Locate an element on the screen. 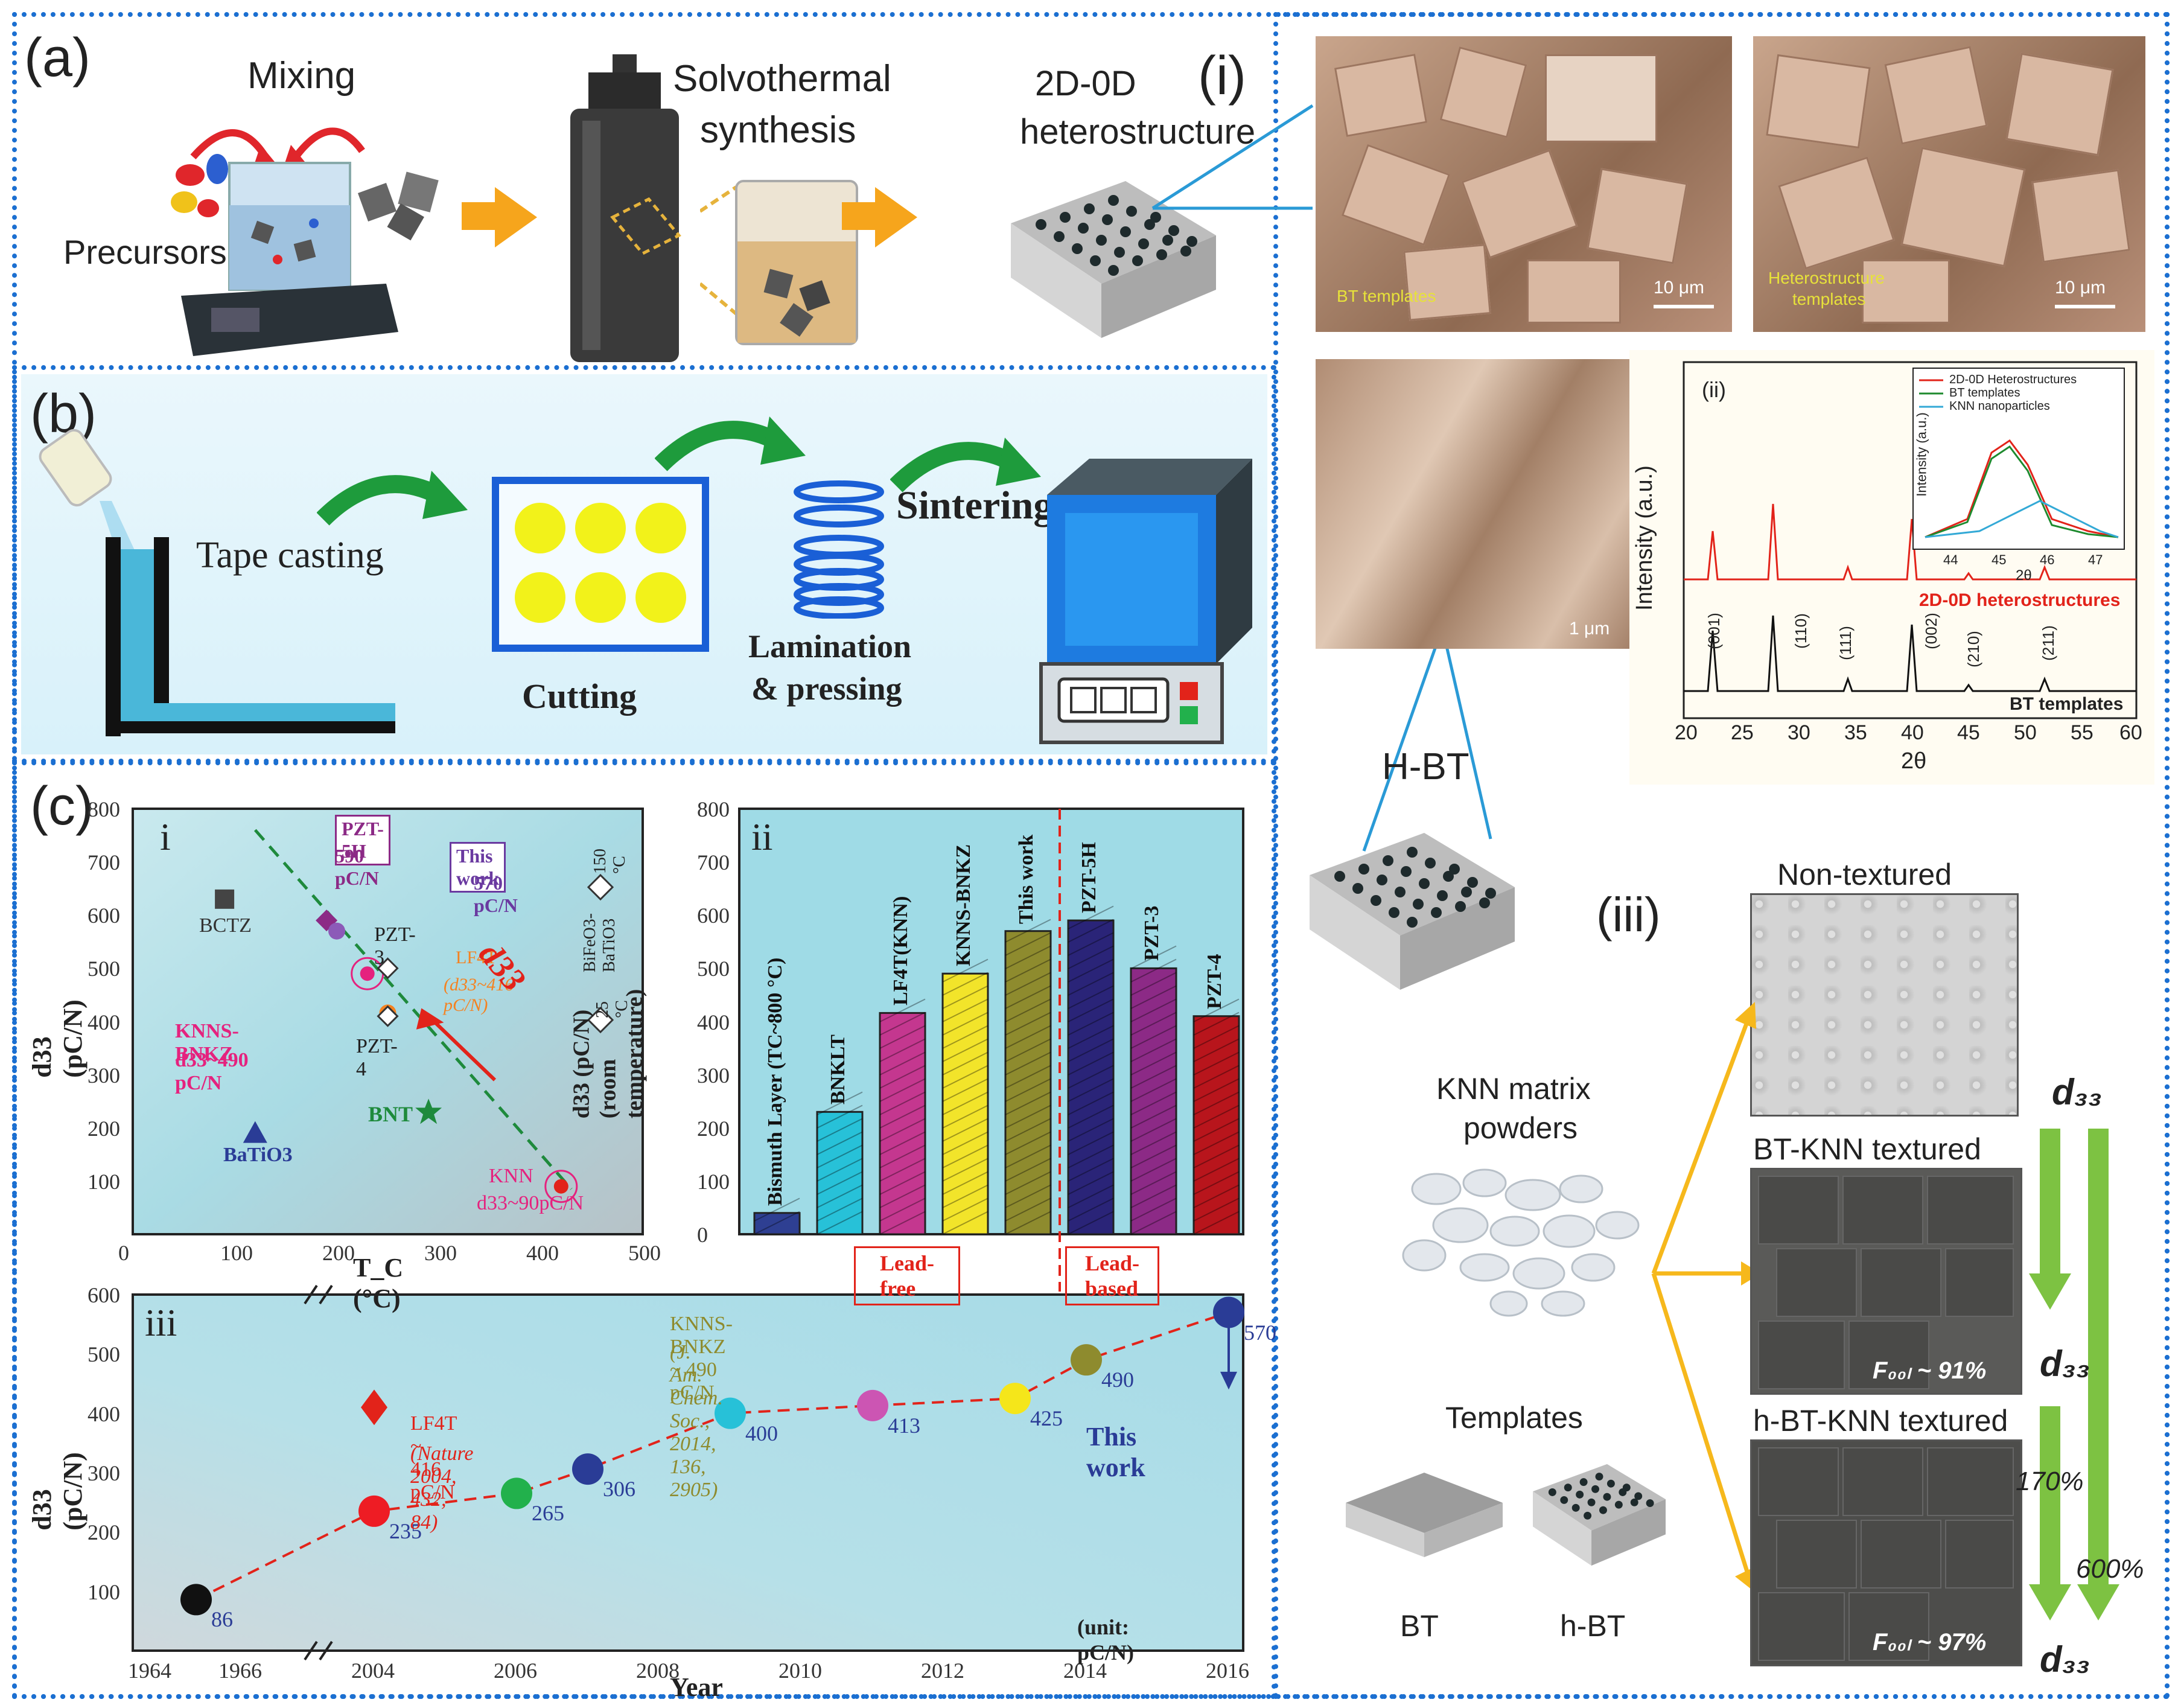 This screenshot has height=1708, width=2181. ciii-point-2013 is located at coordinates (1015, 1399).